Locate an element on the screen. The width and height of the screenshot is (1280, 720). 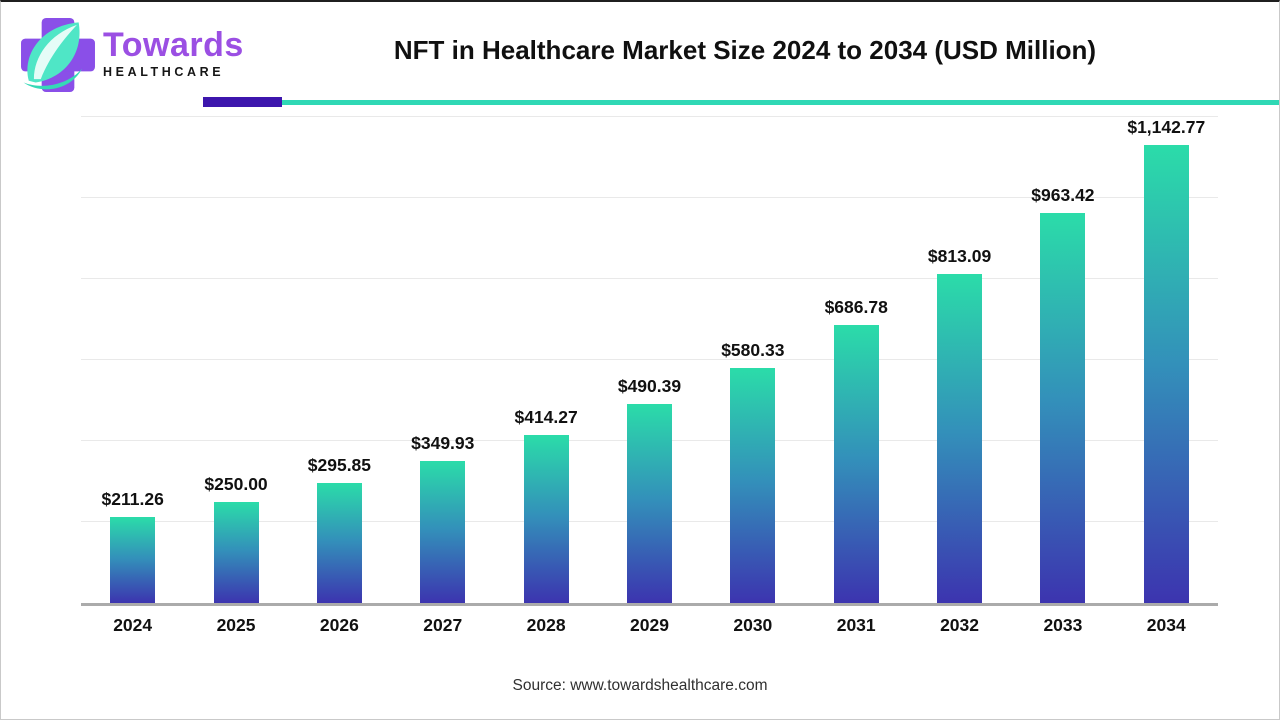
x-axis-label-2028: 2028 is located at coordinates (546, 625).